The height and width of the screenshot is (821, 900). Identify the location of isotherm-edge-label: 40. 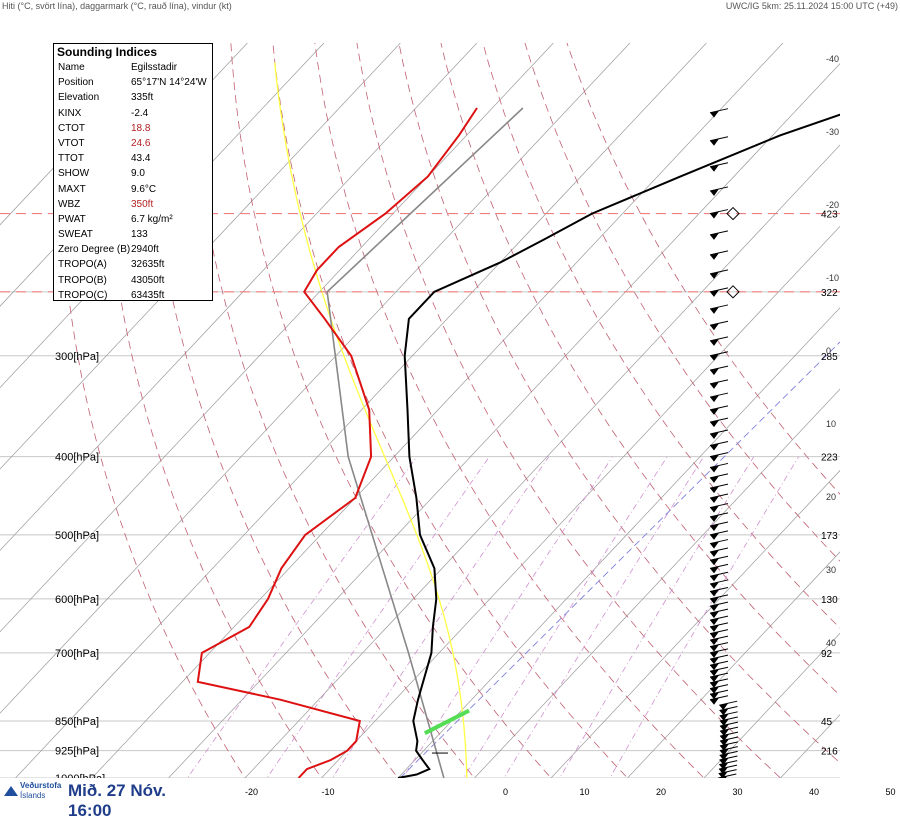
(831, 643).